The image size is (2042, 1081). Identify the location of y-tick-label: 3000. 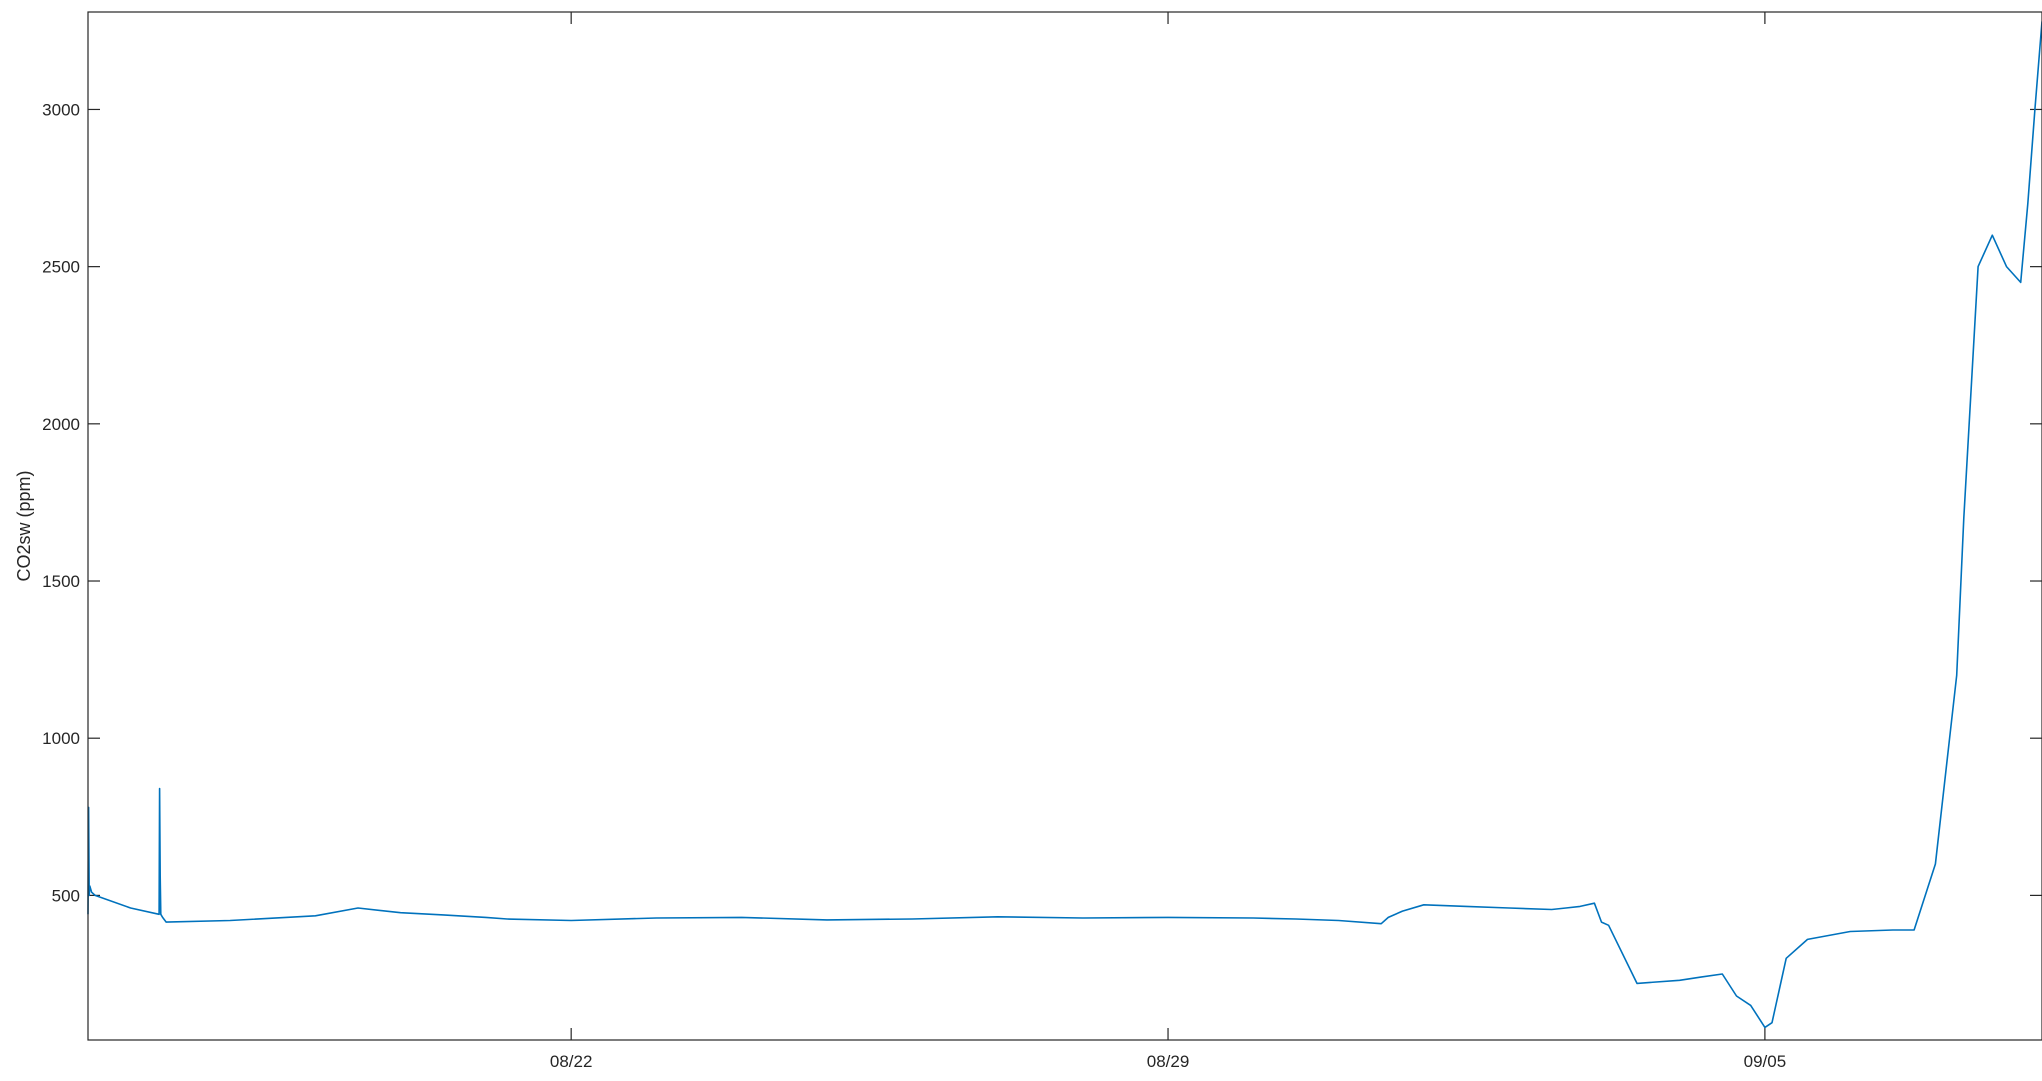
(61, 109).